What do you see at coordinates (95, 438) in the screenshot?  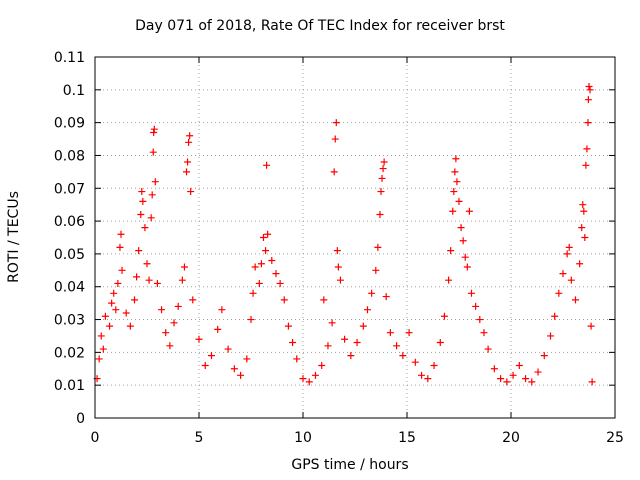 I see `x-tick-label: 0` at bounding box center [95, 438].